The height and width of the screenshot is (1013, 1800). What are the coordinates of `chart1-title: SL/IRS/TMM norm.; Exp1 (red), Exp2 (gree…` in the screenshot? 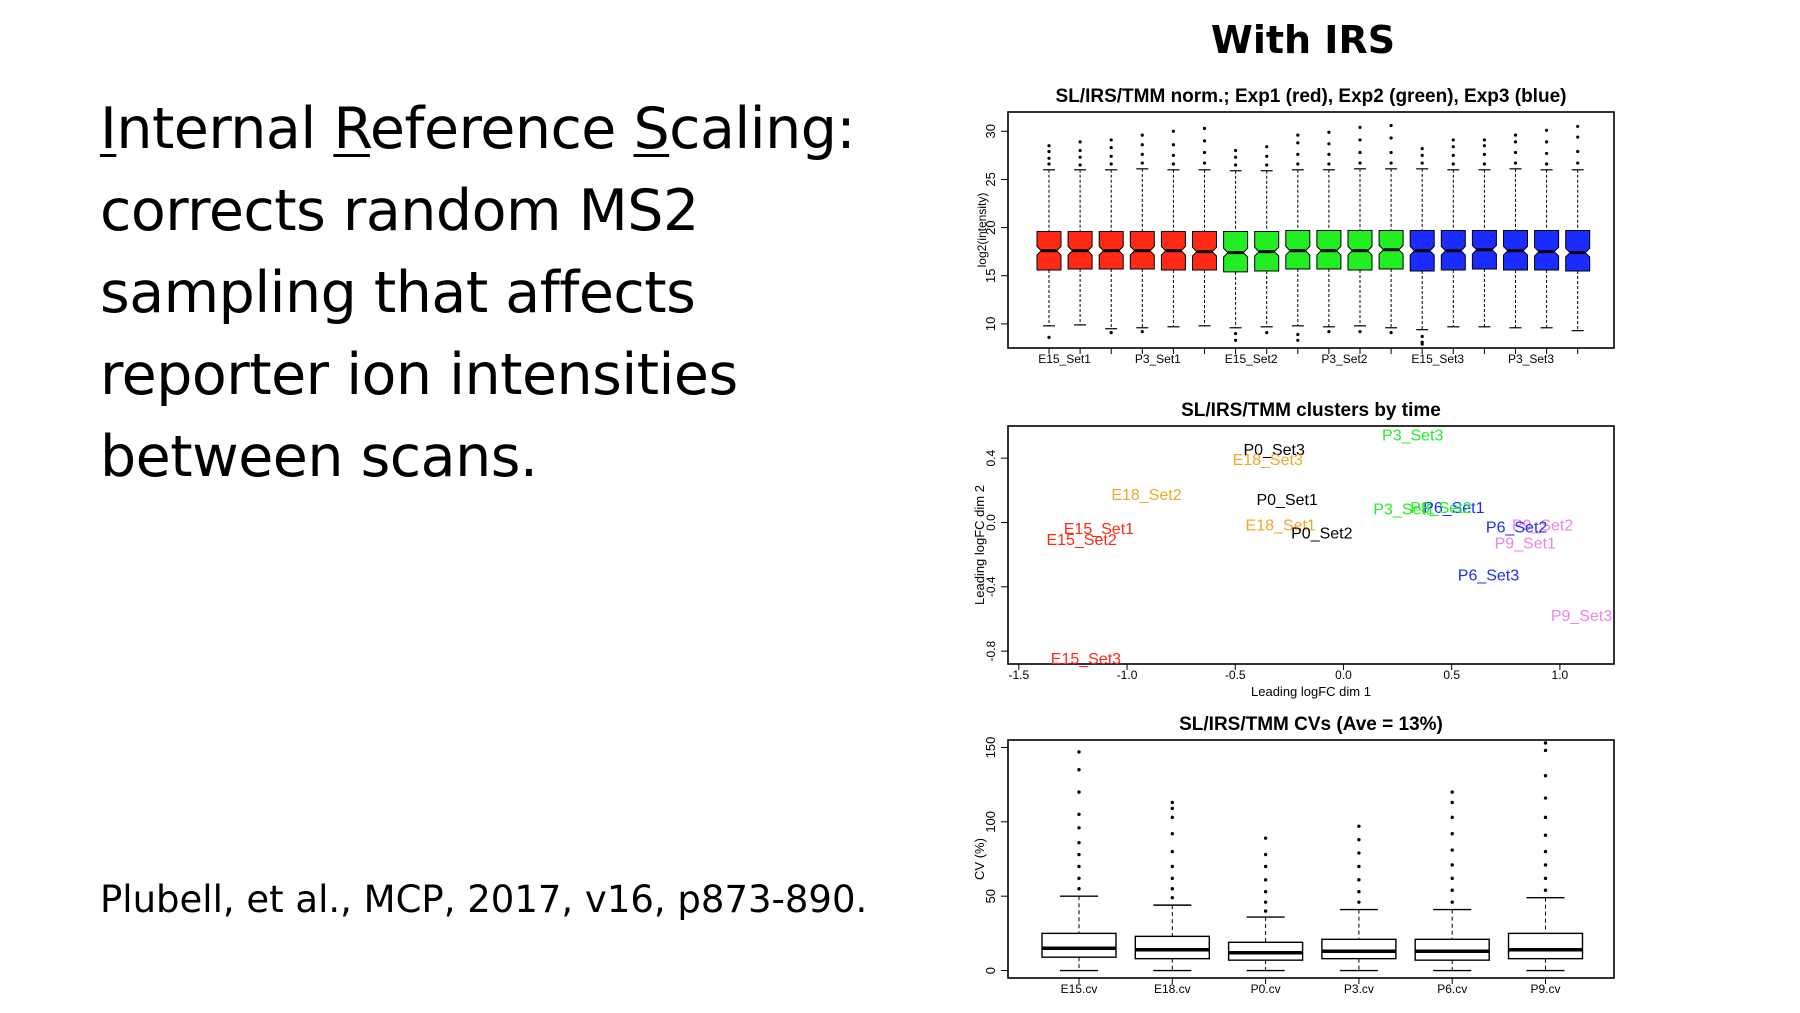 It's located at (1311, 96).